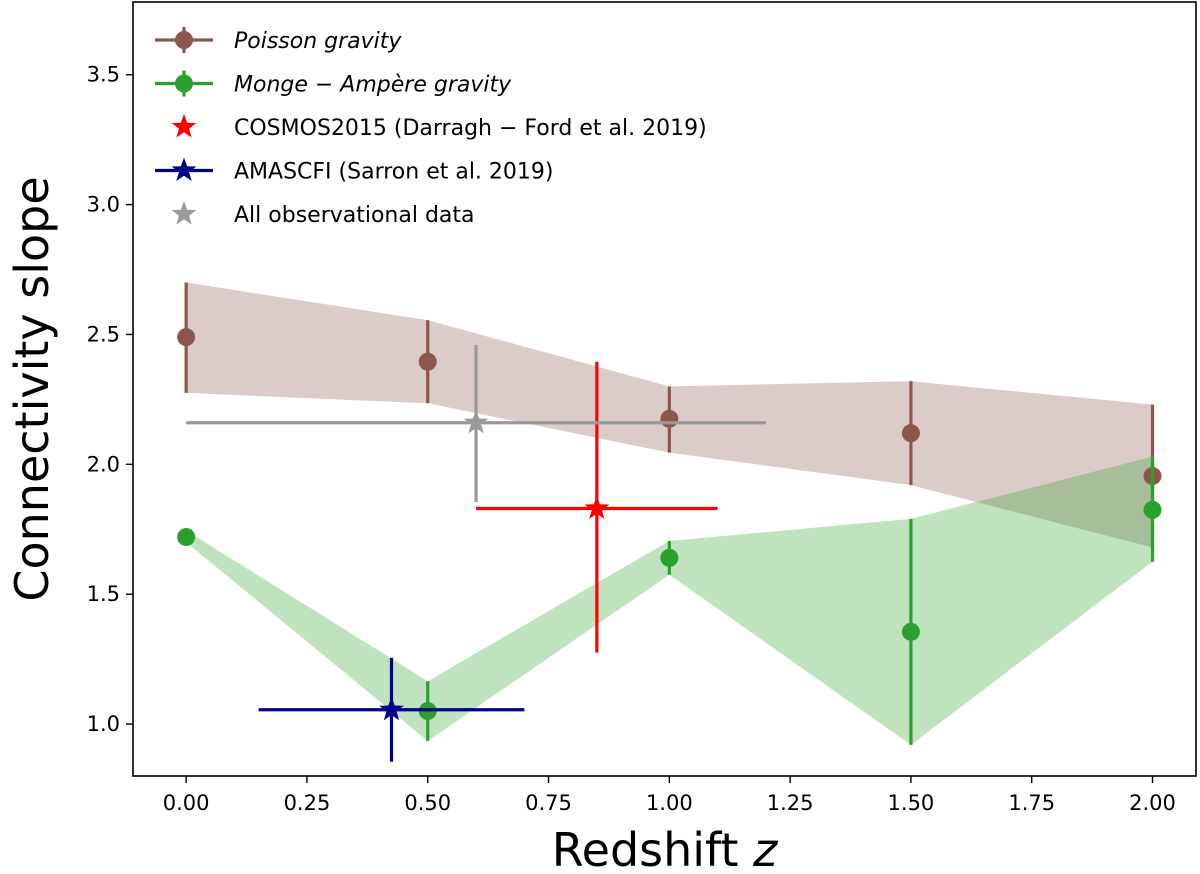  What do you see at coordinates (373, 85) in the screenshot?
I see `legend-label: Monge − Ampère gravity` at bounding box center [373, 85].